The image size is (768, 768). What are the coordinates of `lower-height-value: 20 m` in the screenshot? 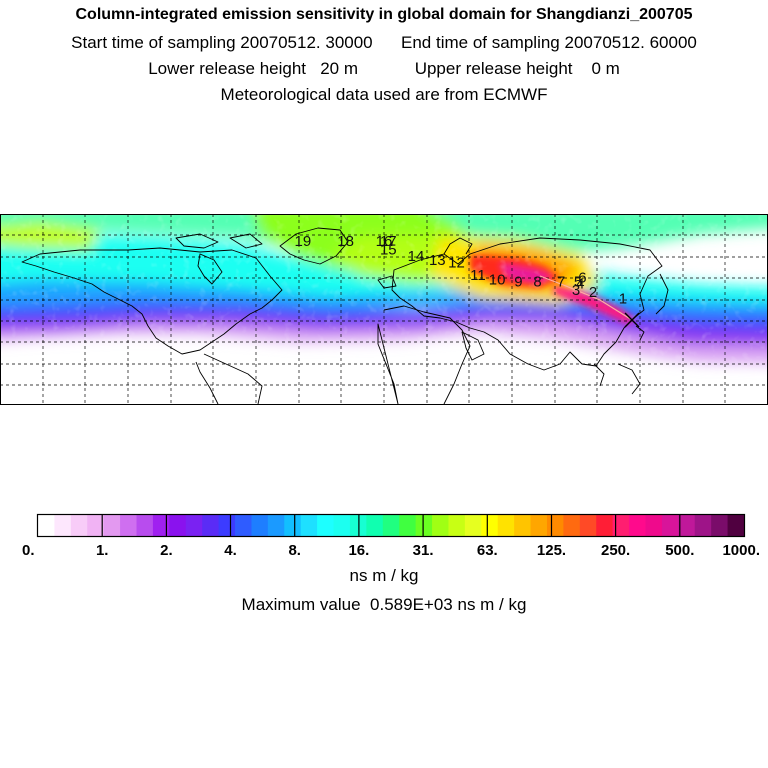 It's located at (339, 68).